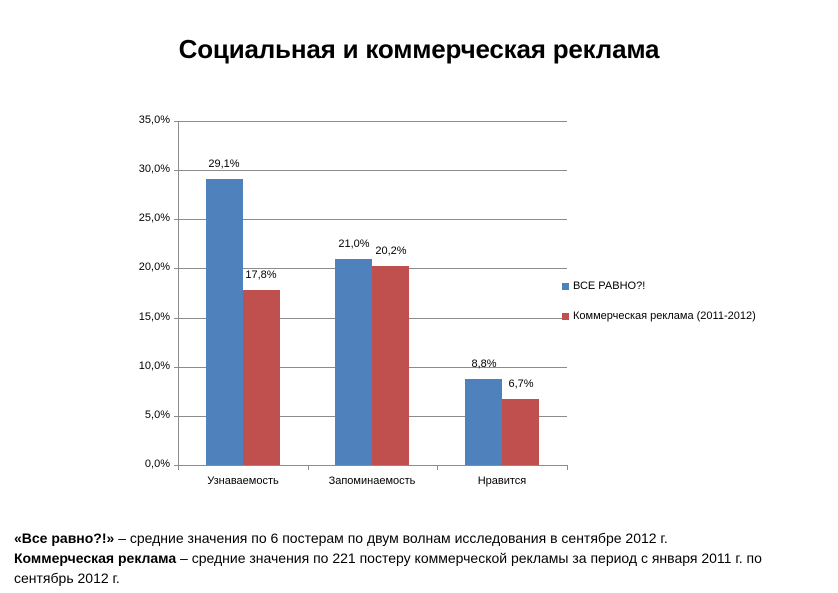 Image resolution: width=838 pixels, height=593 pixels. I want to click on data-label: 20,2%, so click(391, 251).